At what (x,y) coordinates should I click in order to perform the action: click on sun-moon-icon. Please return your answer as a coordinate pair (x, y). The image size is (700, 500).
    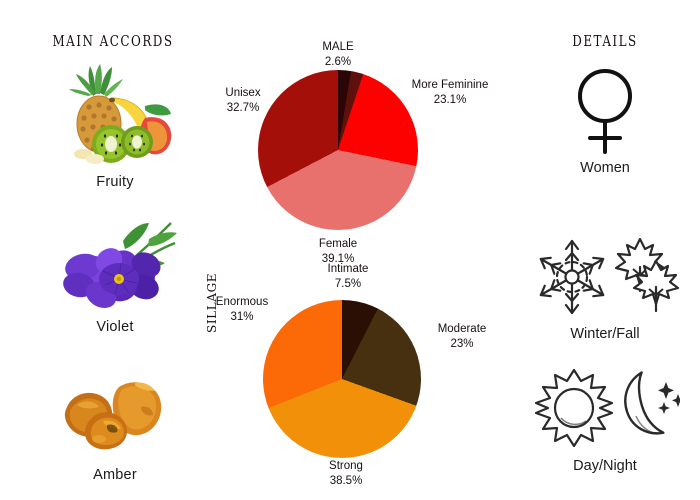
    Looking at the image, I should click on (605, 408).